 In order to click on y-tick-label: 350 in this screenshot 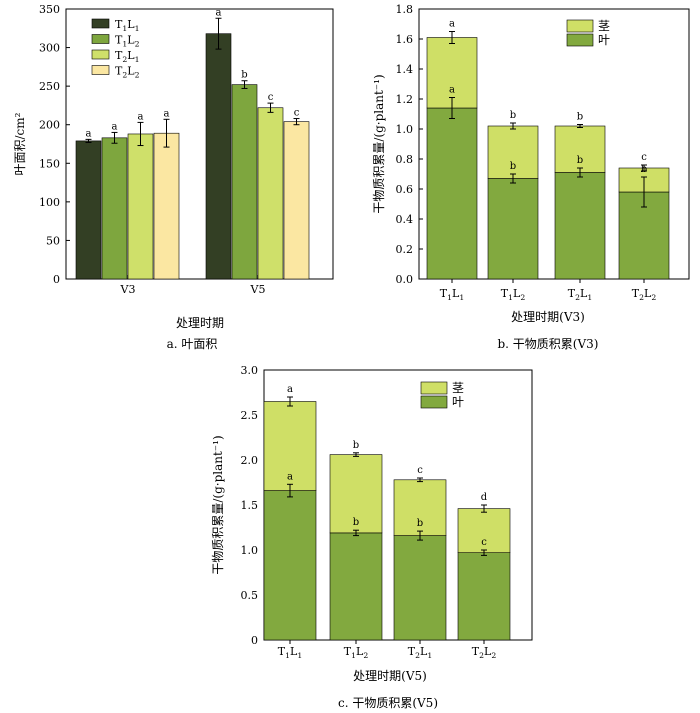, I will do `click(49, 9)`.